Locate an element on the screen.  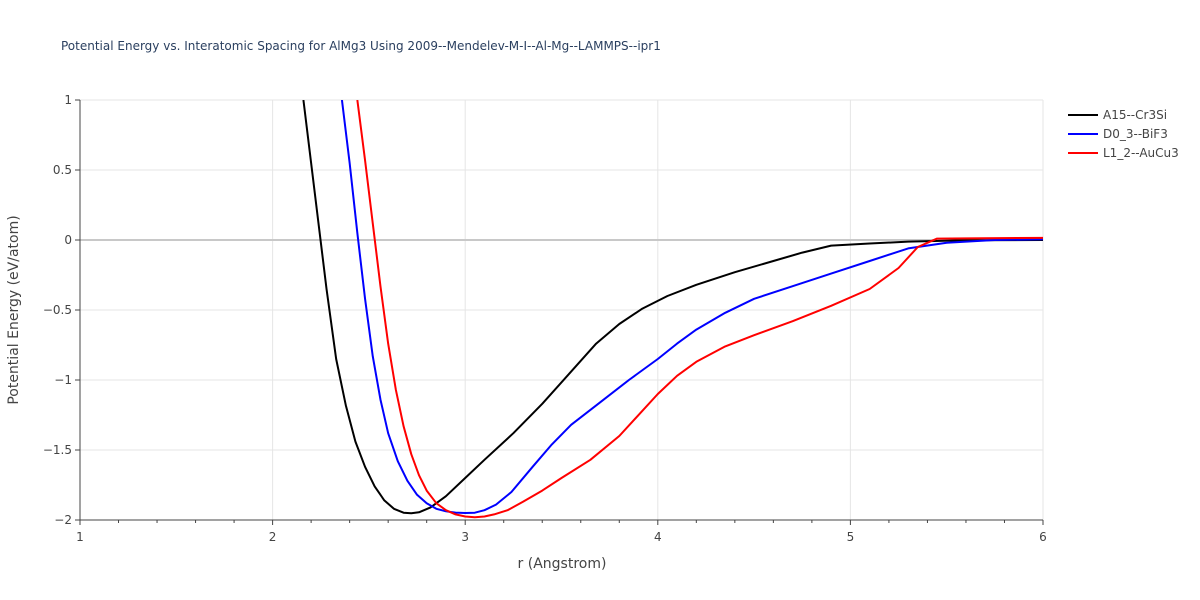
y-axis-title: Potential Energy (eV/atom) is located at coordinates (14, 309).